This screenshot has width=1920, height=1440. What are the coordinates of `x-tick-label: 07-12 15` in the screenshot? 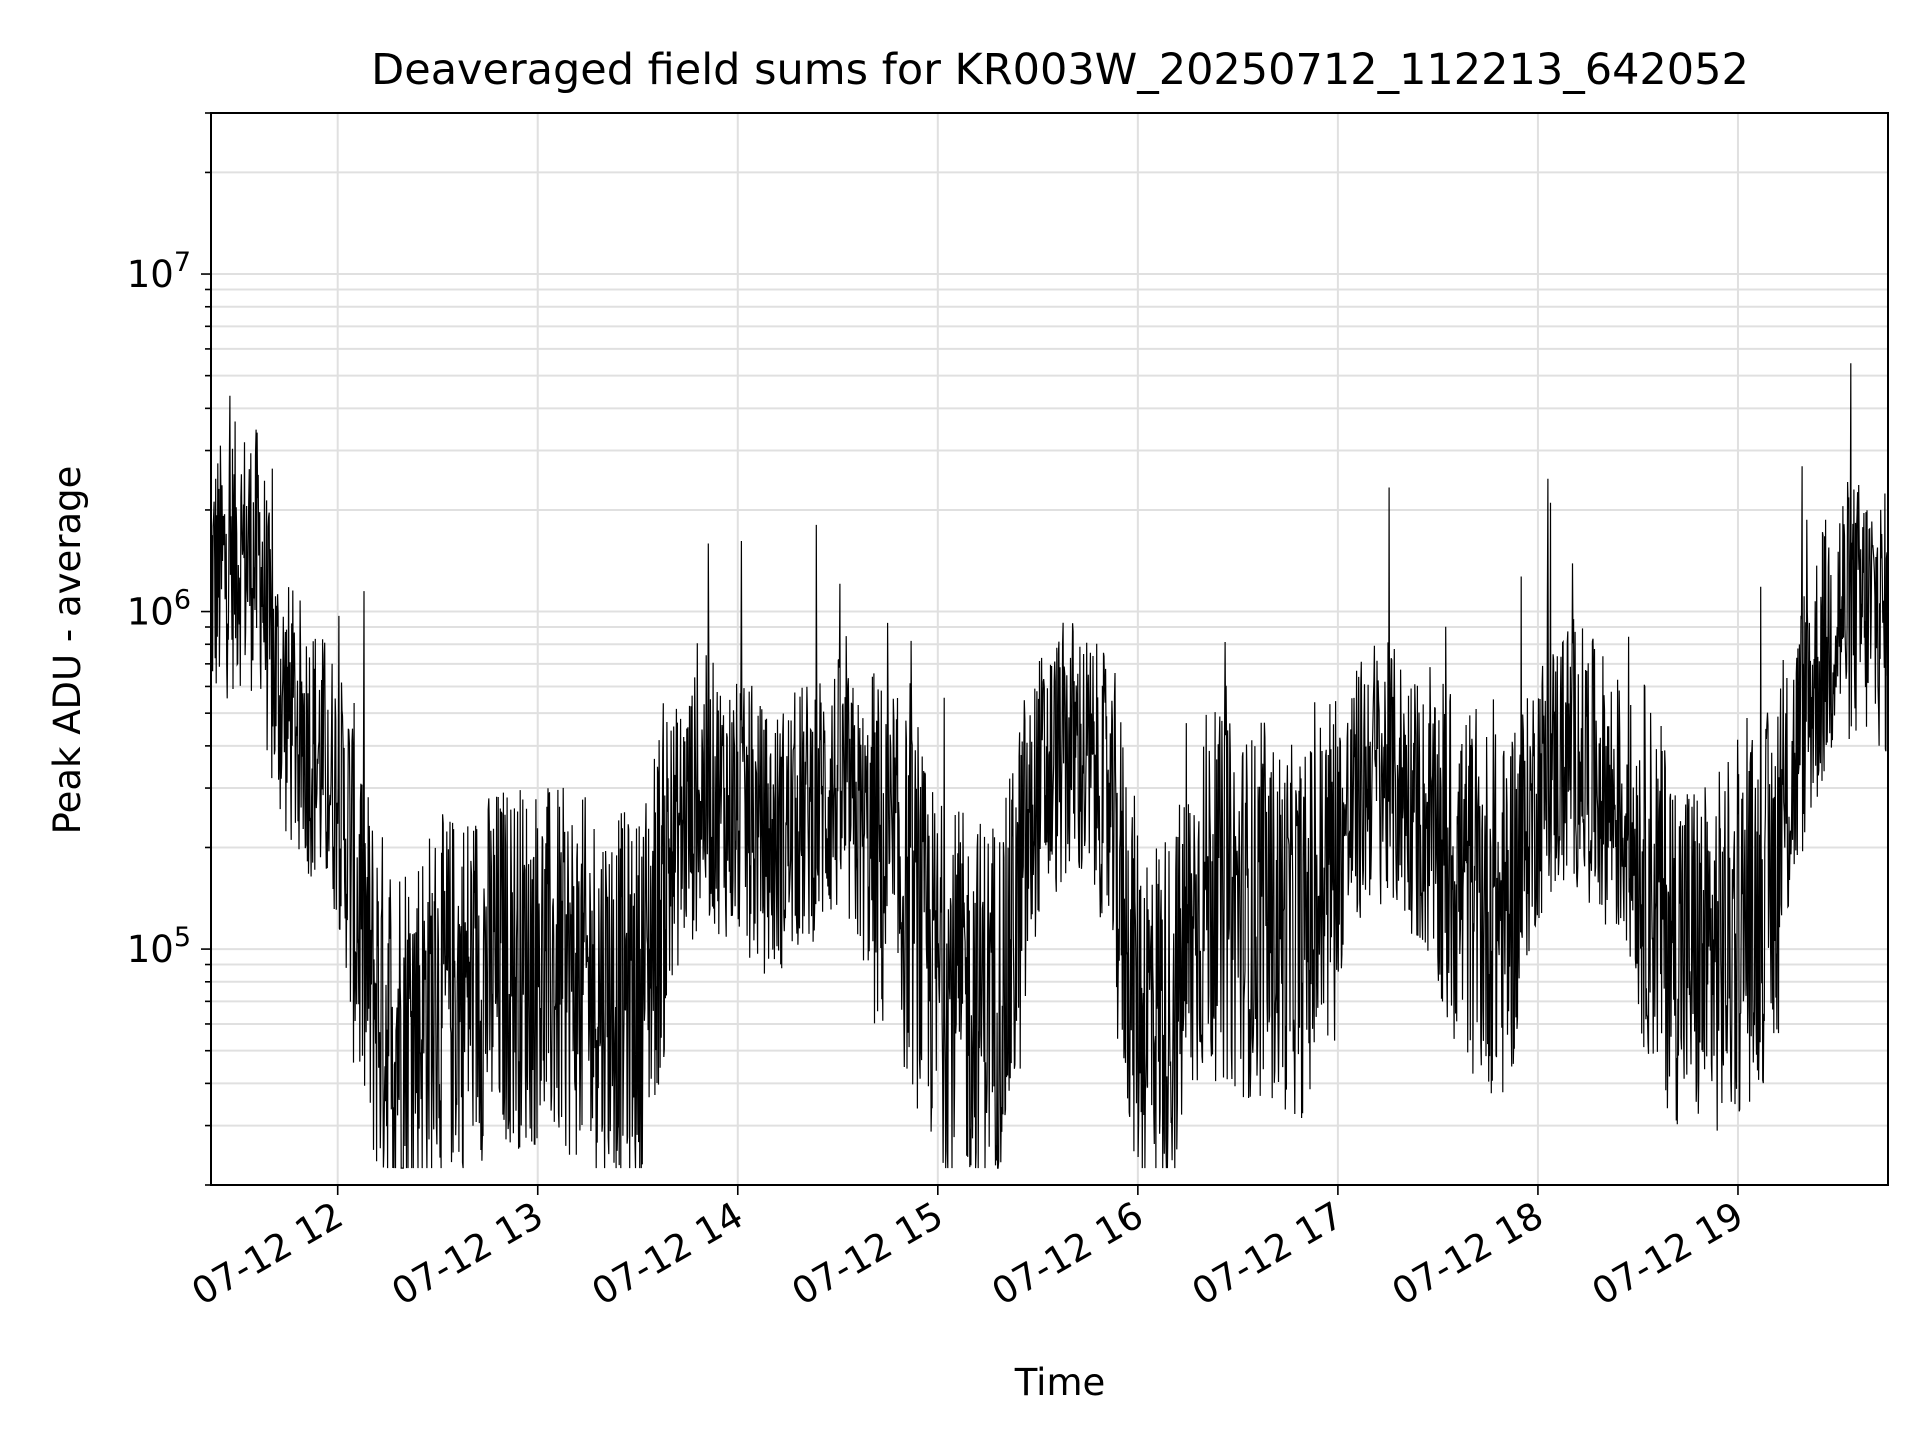 It's located at (868, 1254).